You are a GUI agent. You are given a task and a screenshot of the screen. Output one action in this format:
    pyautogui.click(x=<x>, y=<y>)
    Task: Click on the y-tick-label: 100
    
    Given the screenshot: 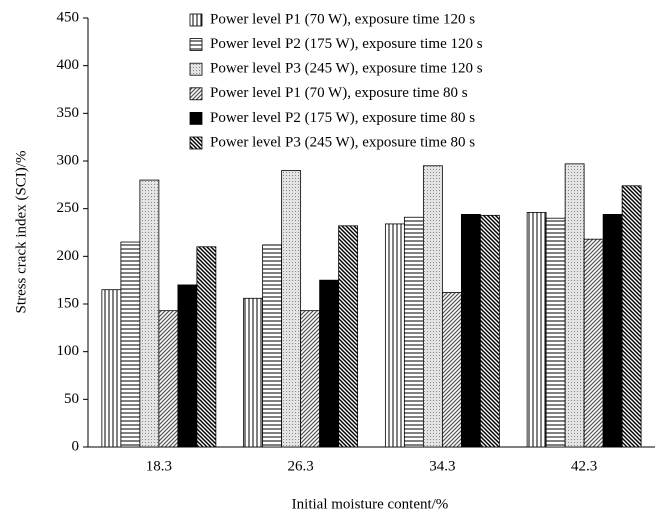 What is the action you would take?
    pyautogui.click(x=68, y=351)
    